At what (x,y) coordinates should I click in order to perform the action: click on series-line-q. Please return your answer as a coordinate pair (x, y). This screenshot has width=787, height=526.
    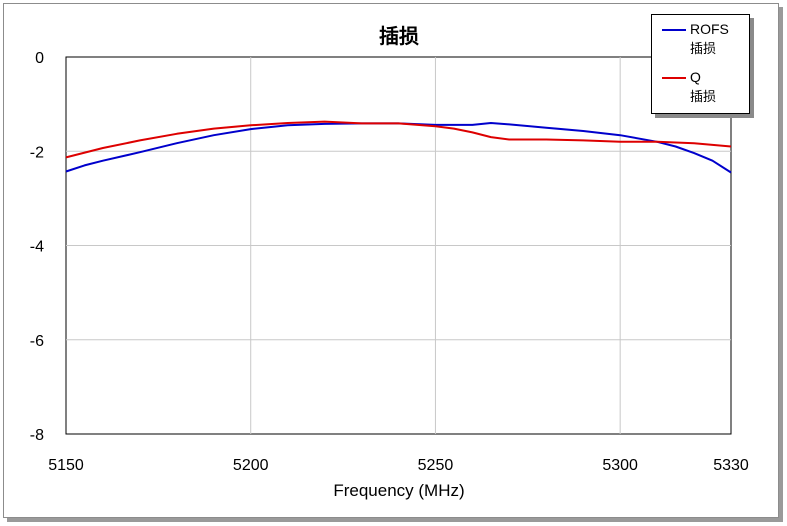
    Looking at the image, I should click on (398, 139).